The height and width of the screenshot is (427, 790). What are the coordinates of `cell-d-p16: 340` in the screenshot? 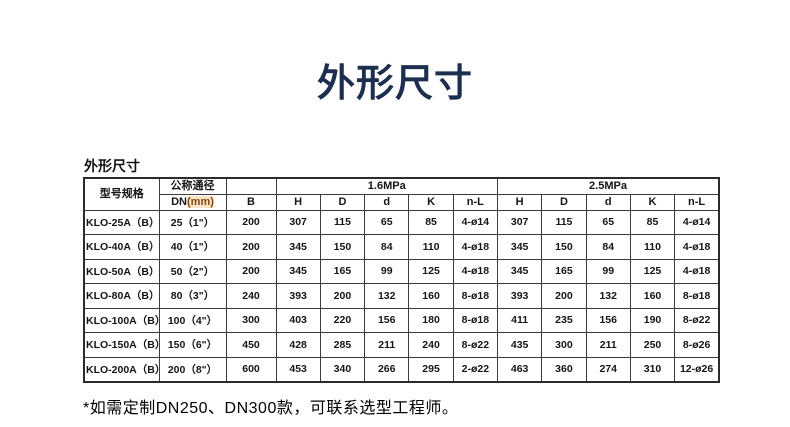 It's located at (342, 369).